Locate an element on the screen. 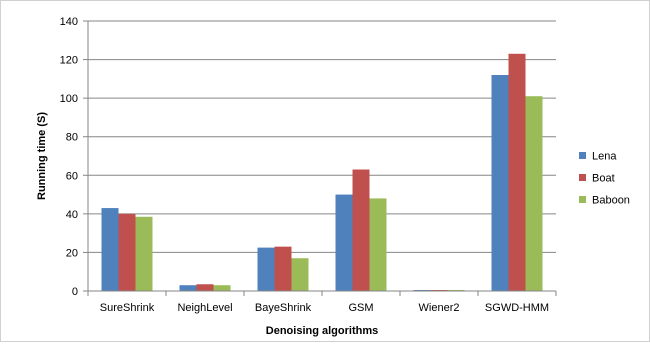 This screenshot has width=650, height=346. x-tick-label-wiener2: Wiener2 is located at coordinates (439, 308).